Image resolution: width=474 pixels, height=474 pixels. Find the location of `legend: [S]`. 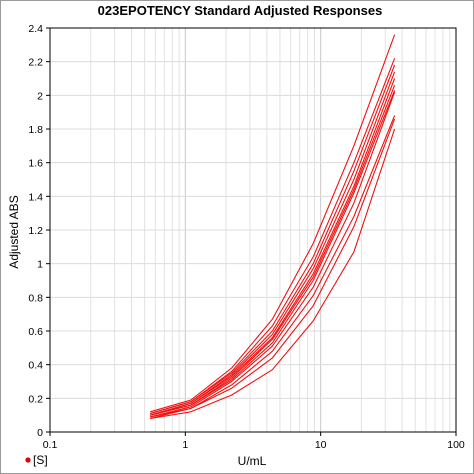

legend: [S] is located at coordinates (36, 460).